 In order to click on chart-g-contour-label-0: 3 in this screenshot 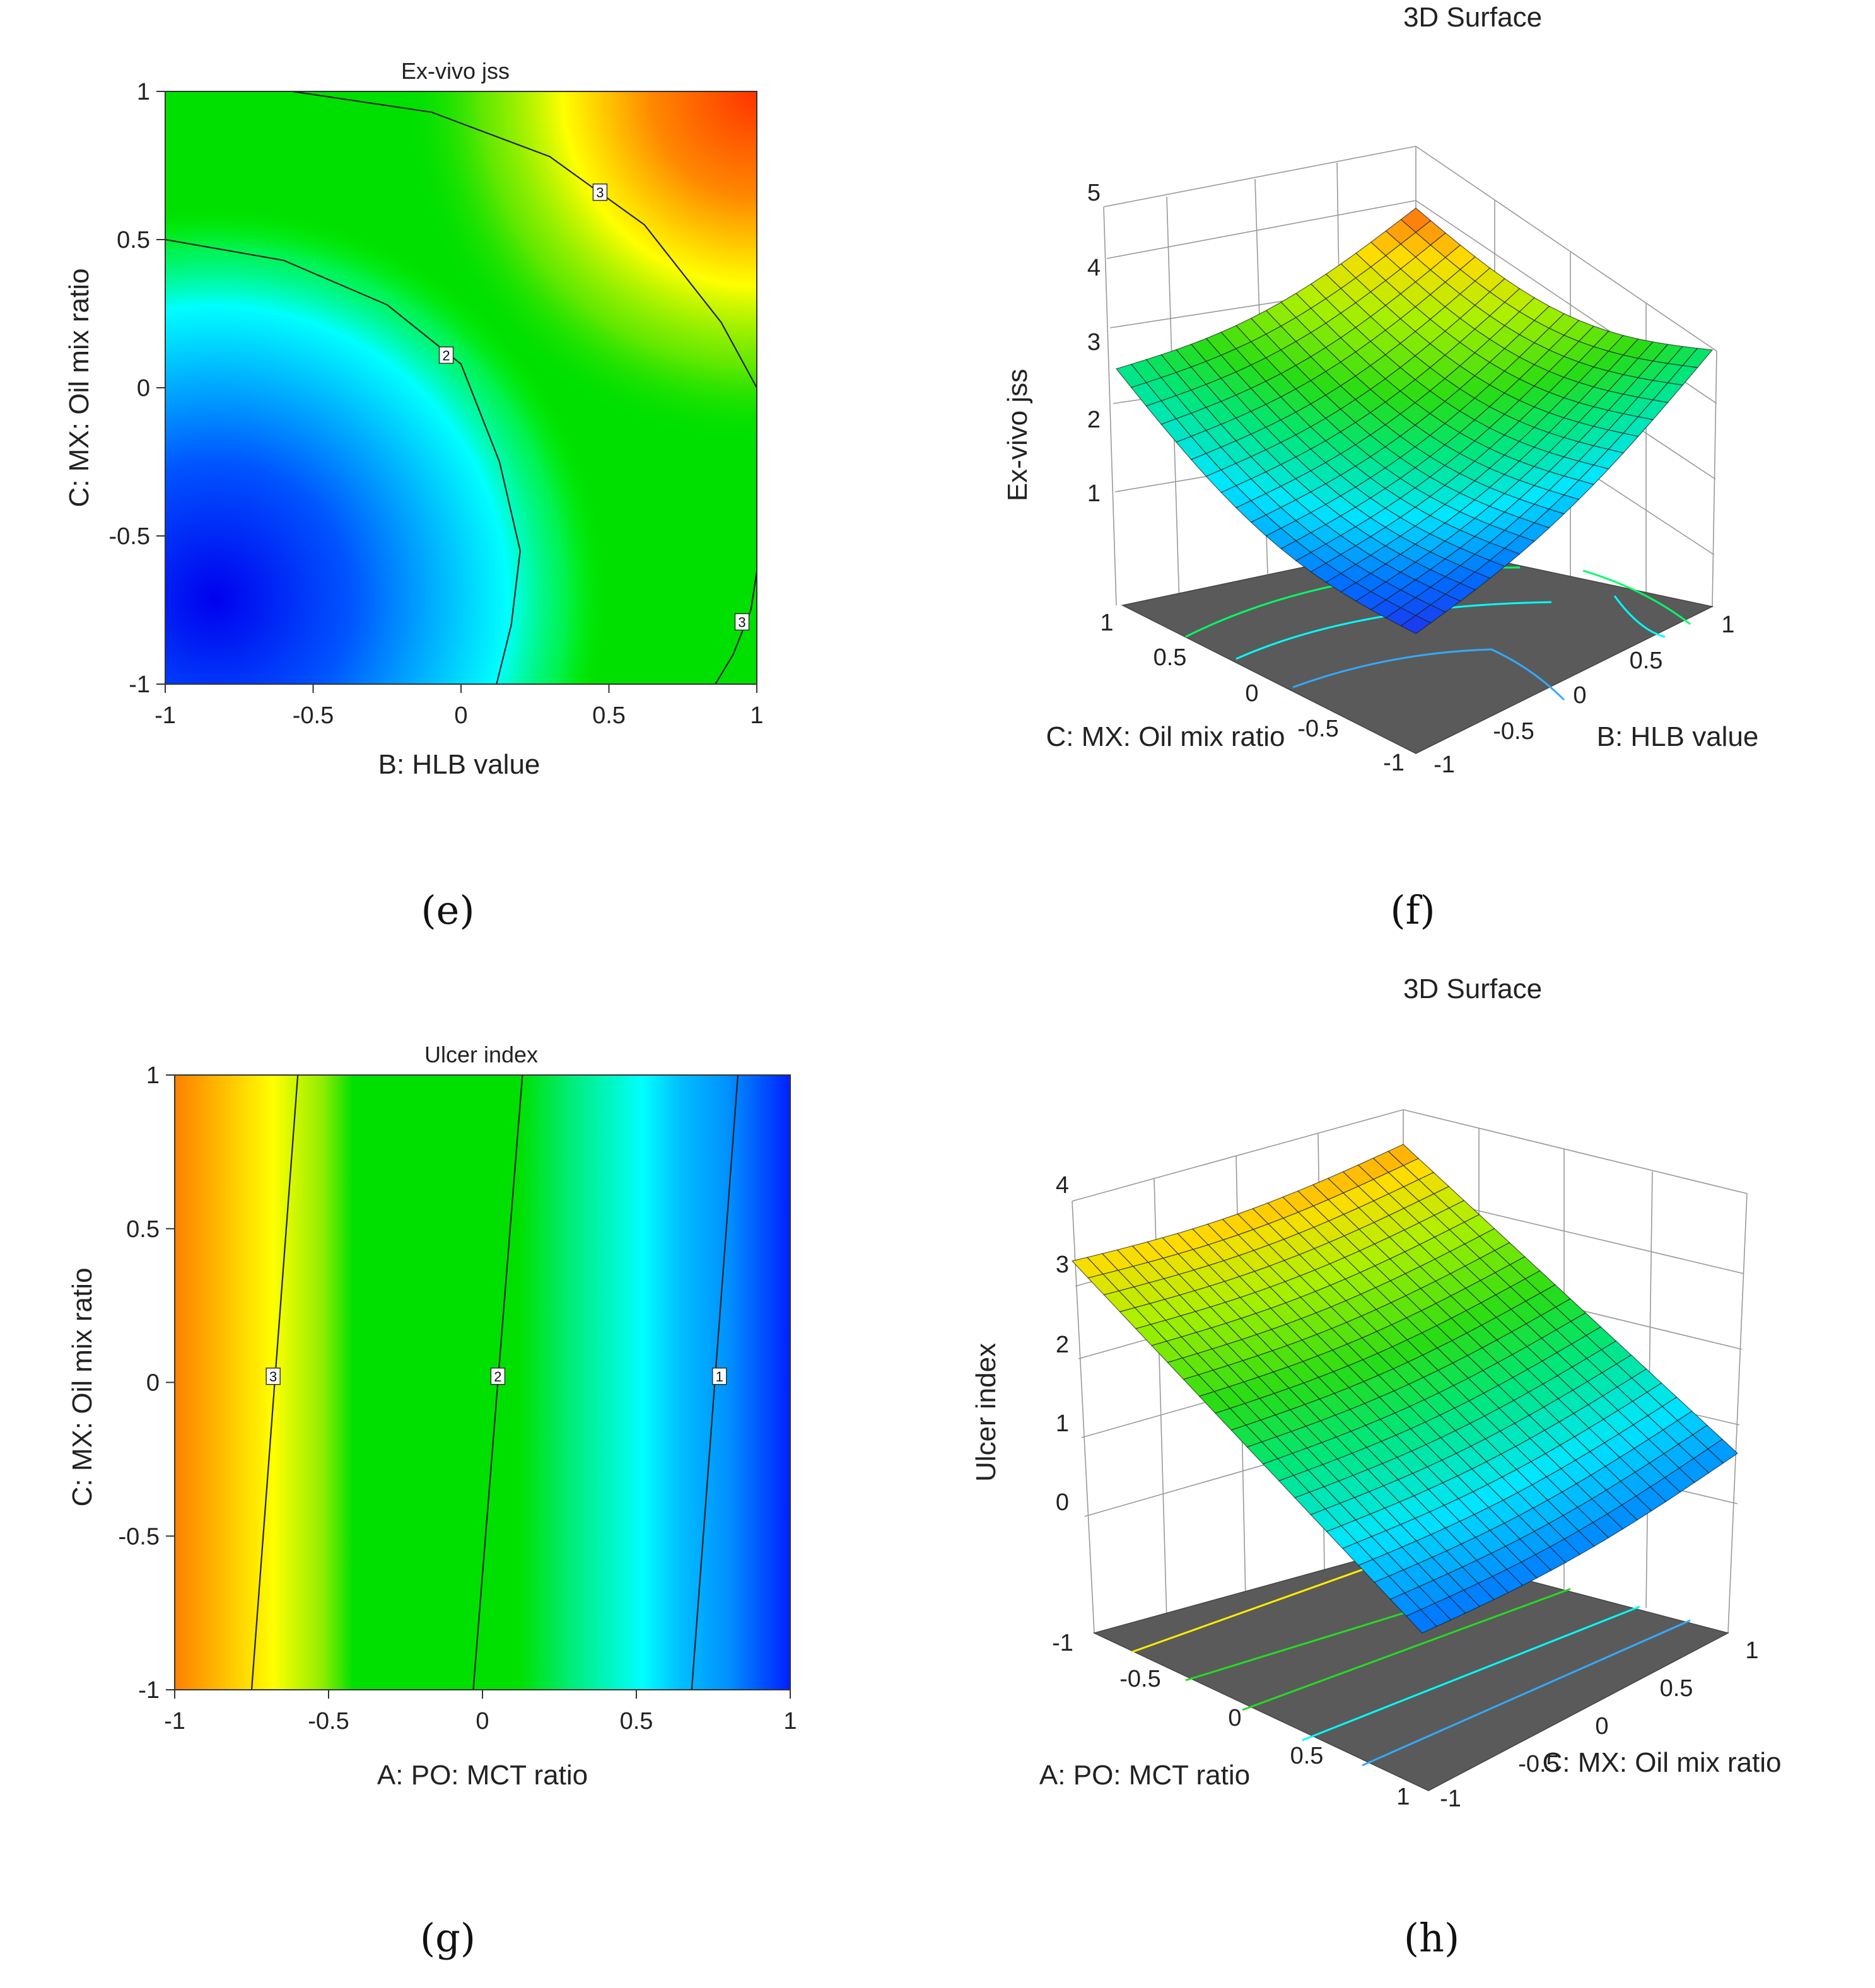, I will do `click(273, 1377)`.